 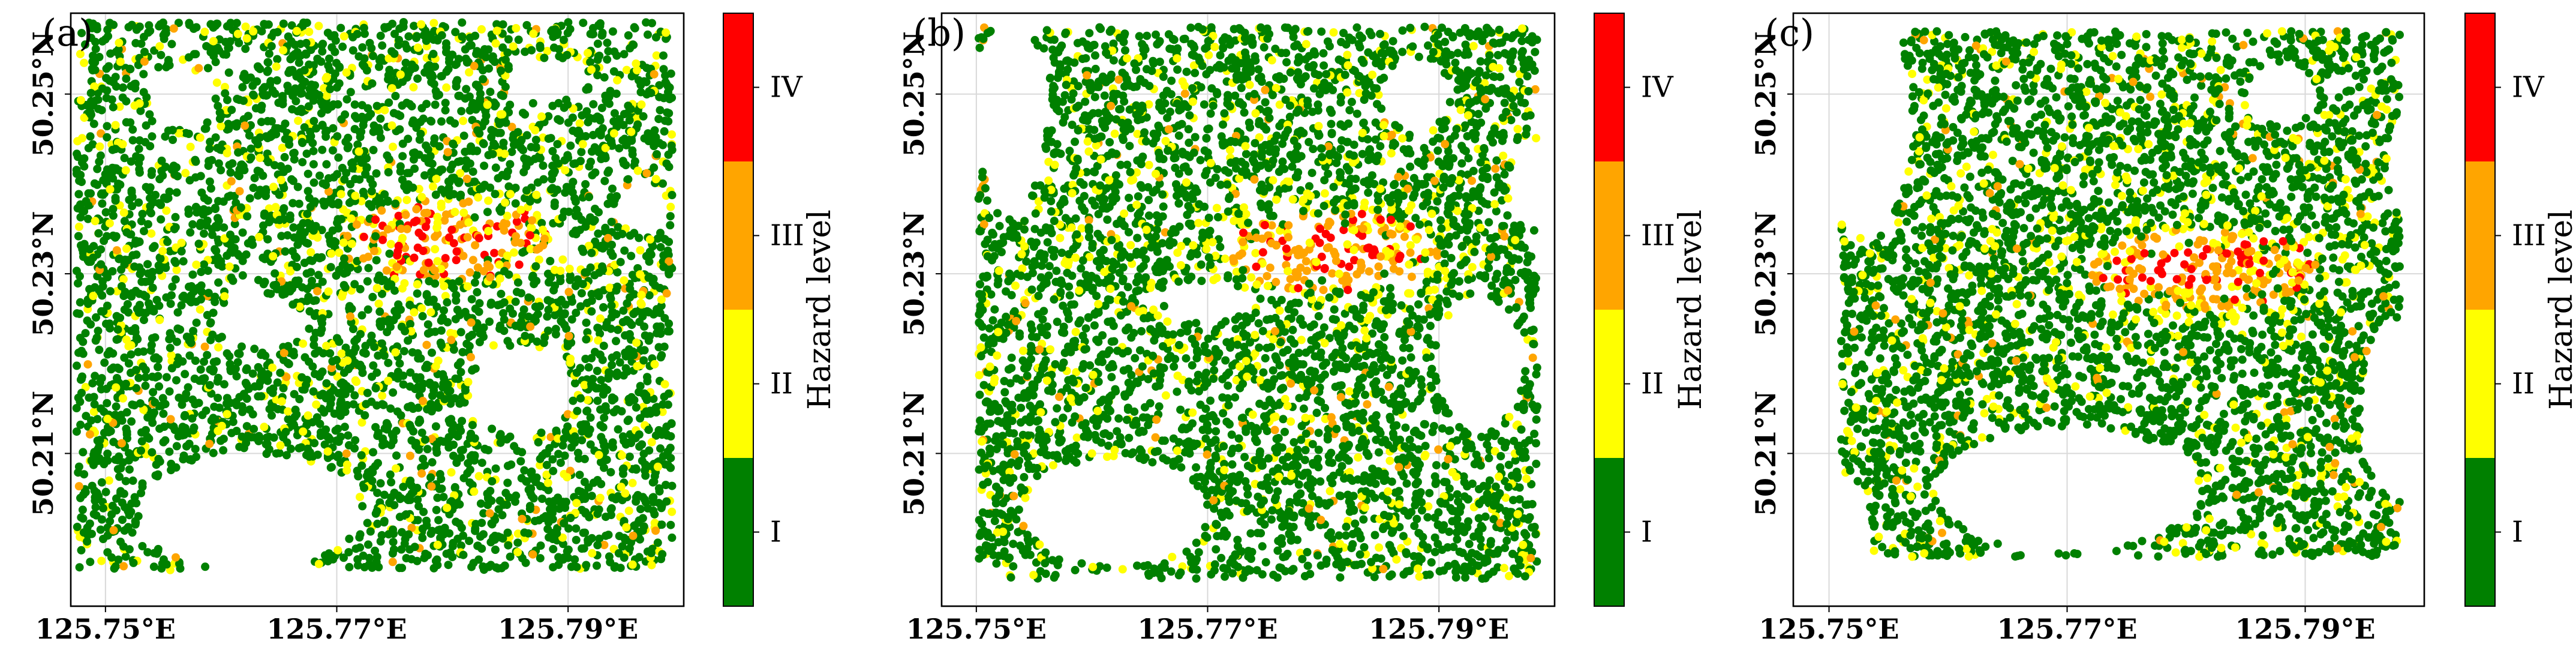 I want to click on panel-label: (a), so click(x=67, y=33).